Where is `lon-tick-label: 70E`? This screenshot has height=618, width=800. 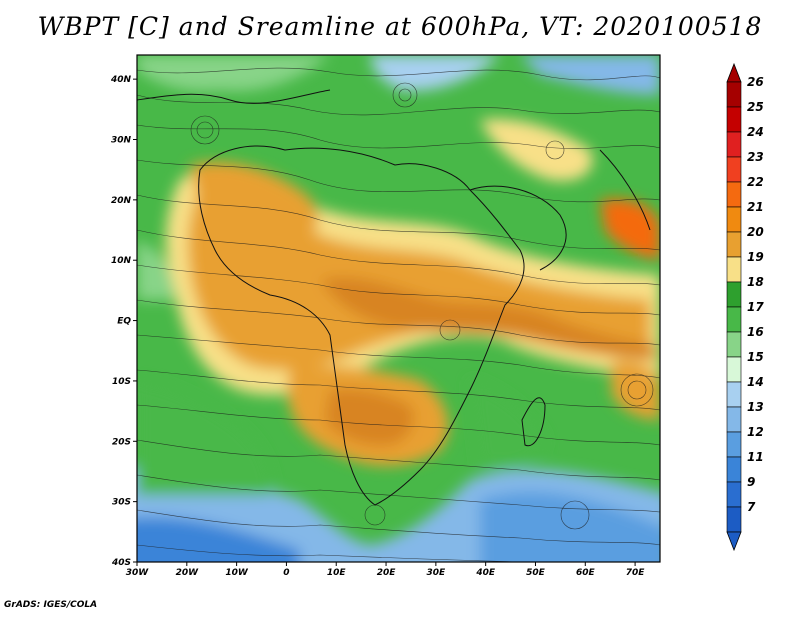
lon-tick-label: 70E is located at coordinates (636, 573).